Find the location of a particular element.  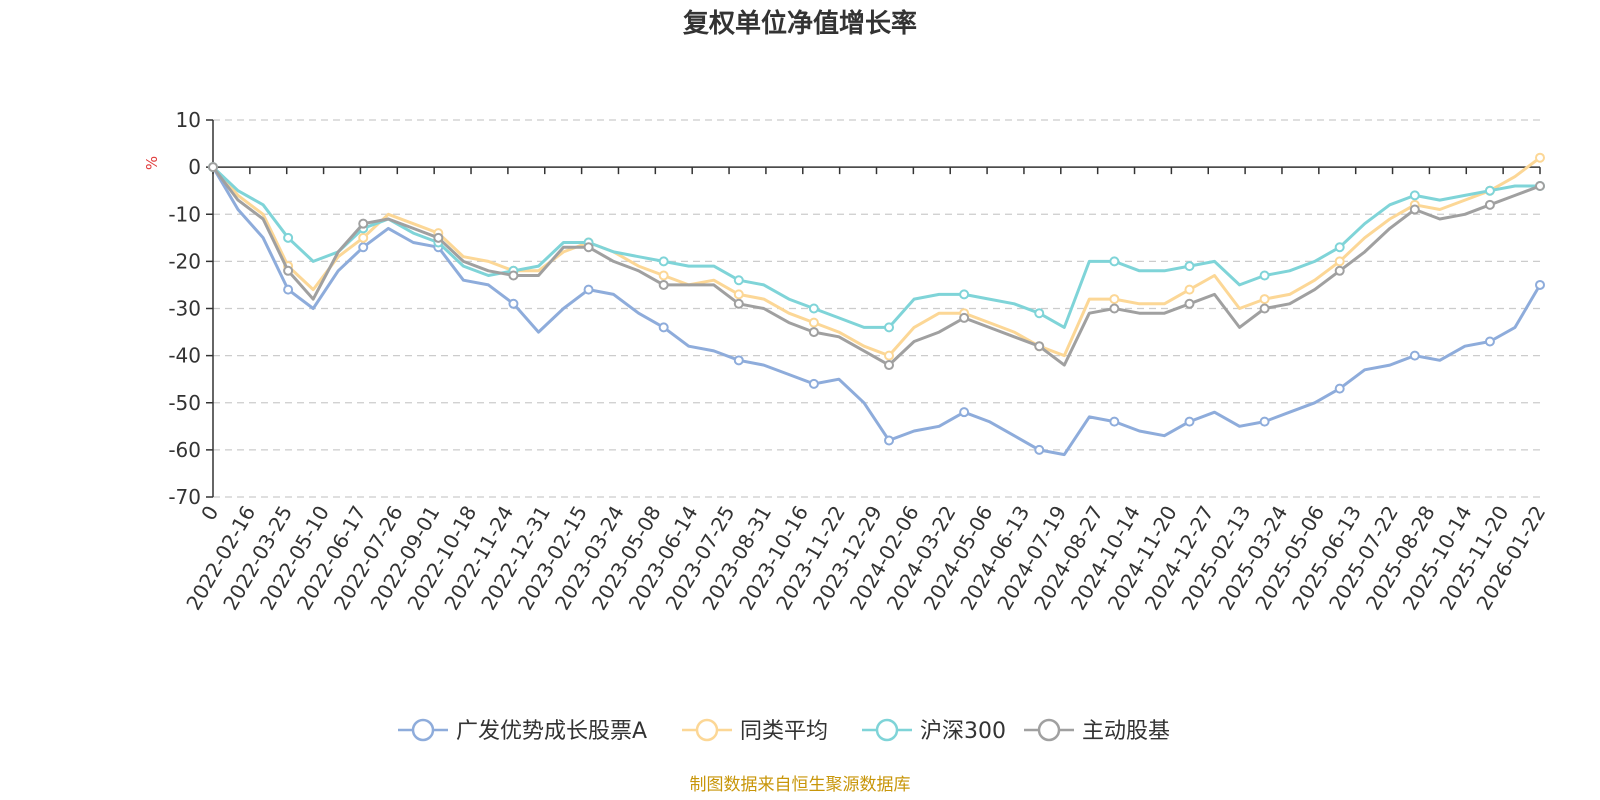

y-tick-label: -50 is located at coordinates (184, 403).